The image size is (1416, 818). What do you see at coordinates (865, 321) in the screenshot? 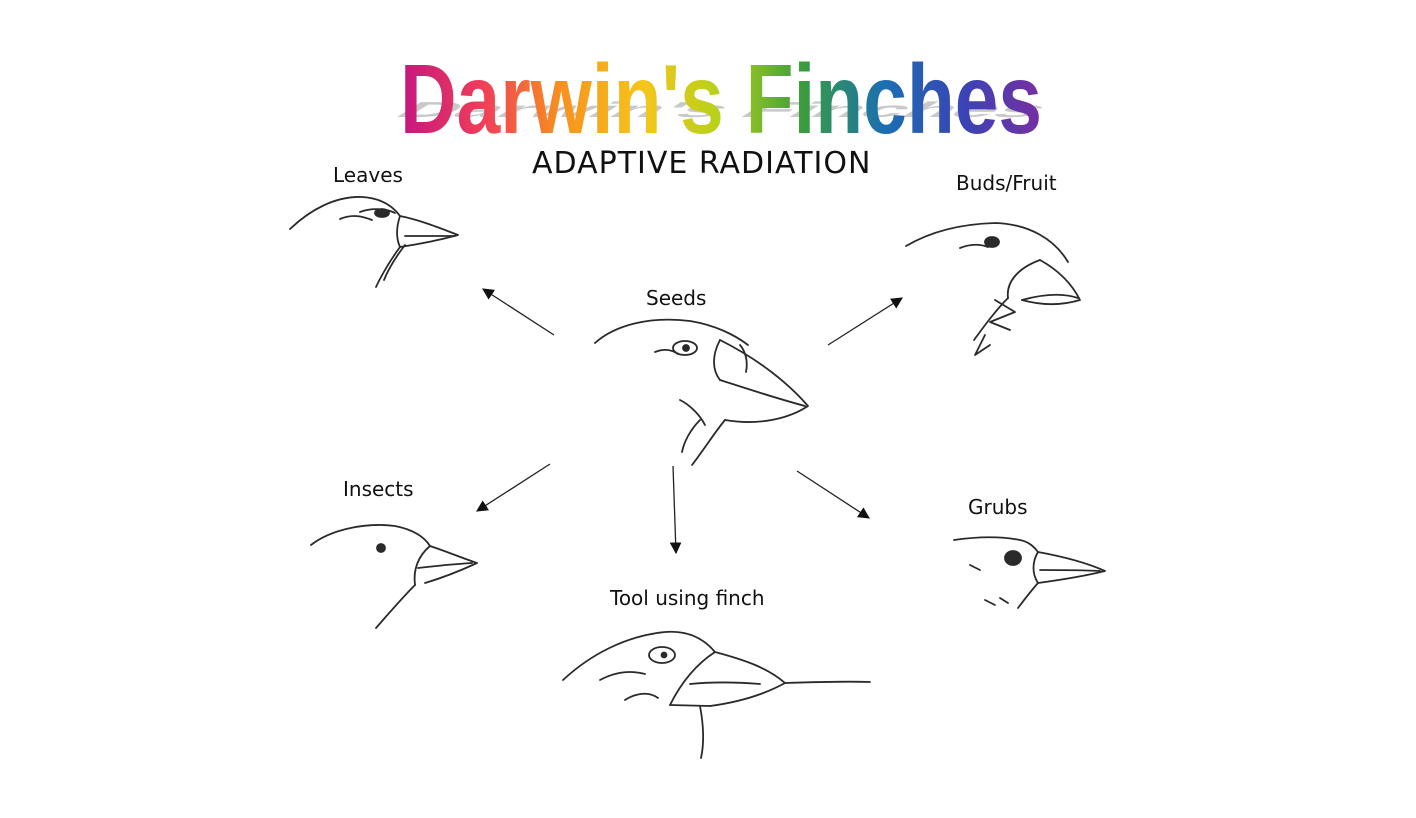
I see `edge-seeds-buds-fruit` at bounding box center [865, 321].